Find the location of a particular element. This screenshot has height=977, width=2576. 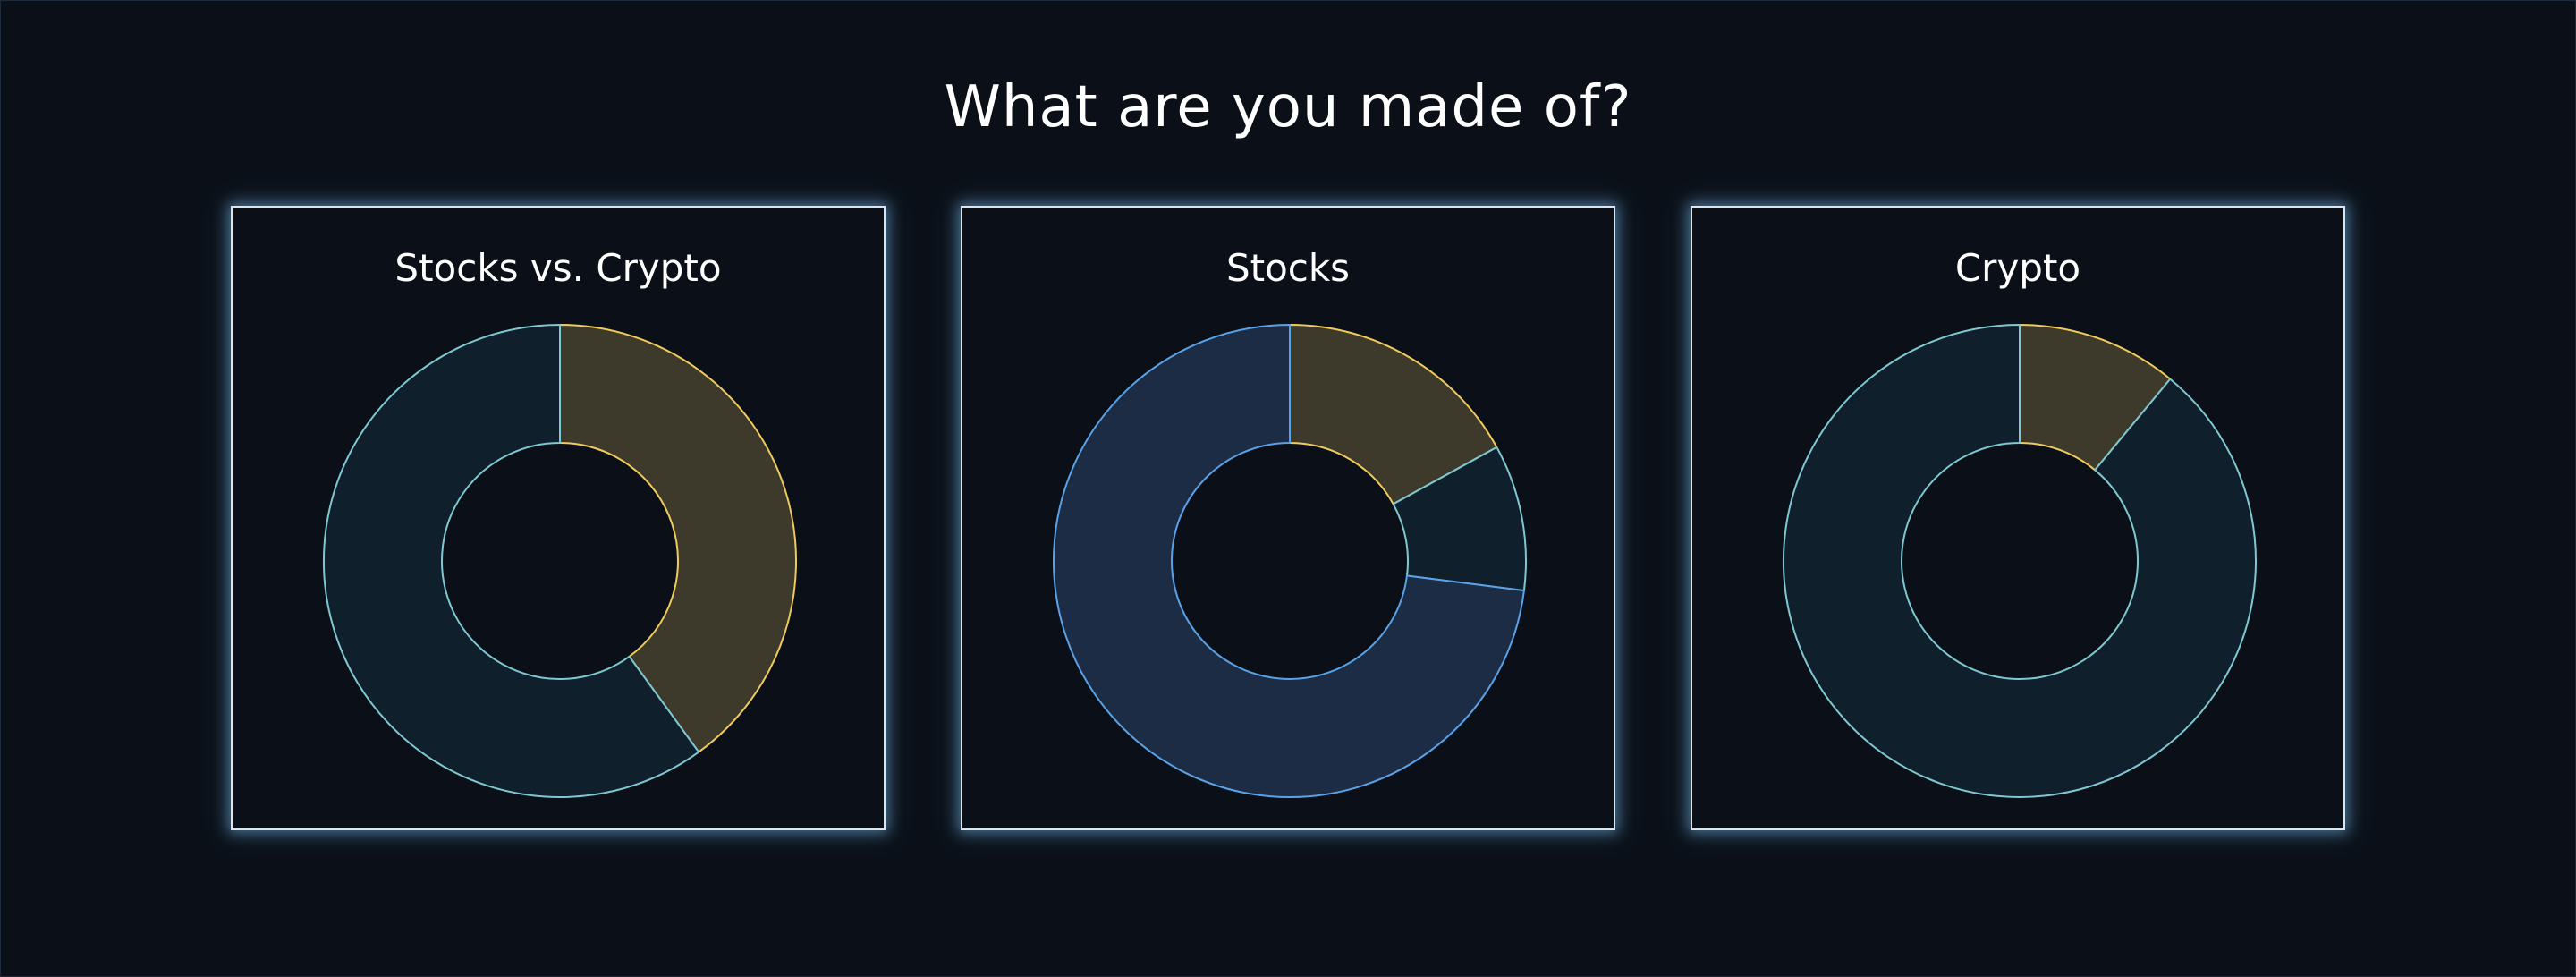

donut-chart-stocks-vs-crypto is located at coordinates (560, 561).